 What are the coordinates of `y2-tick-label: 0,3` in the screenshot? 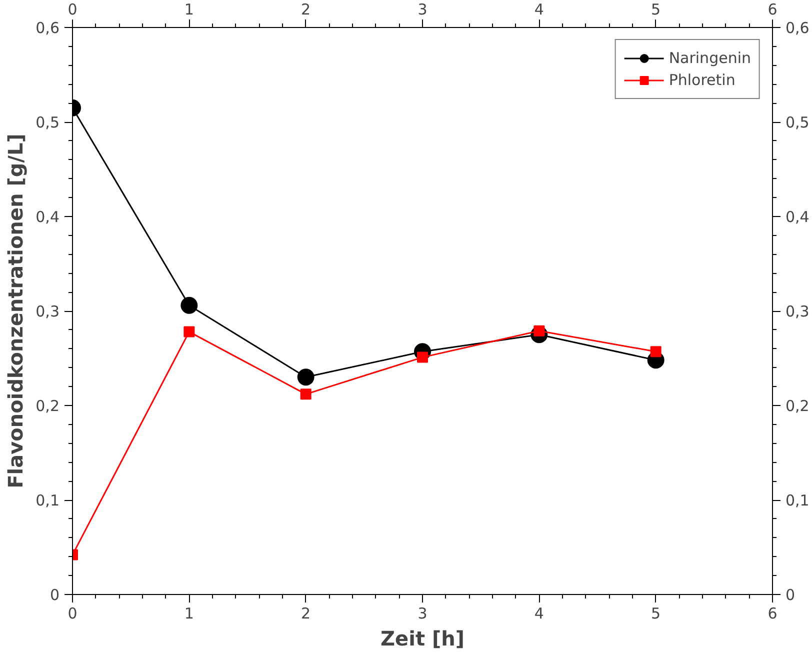 It's located at (798, 311).